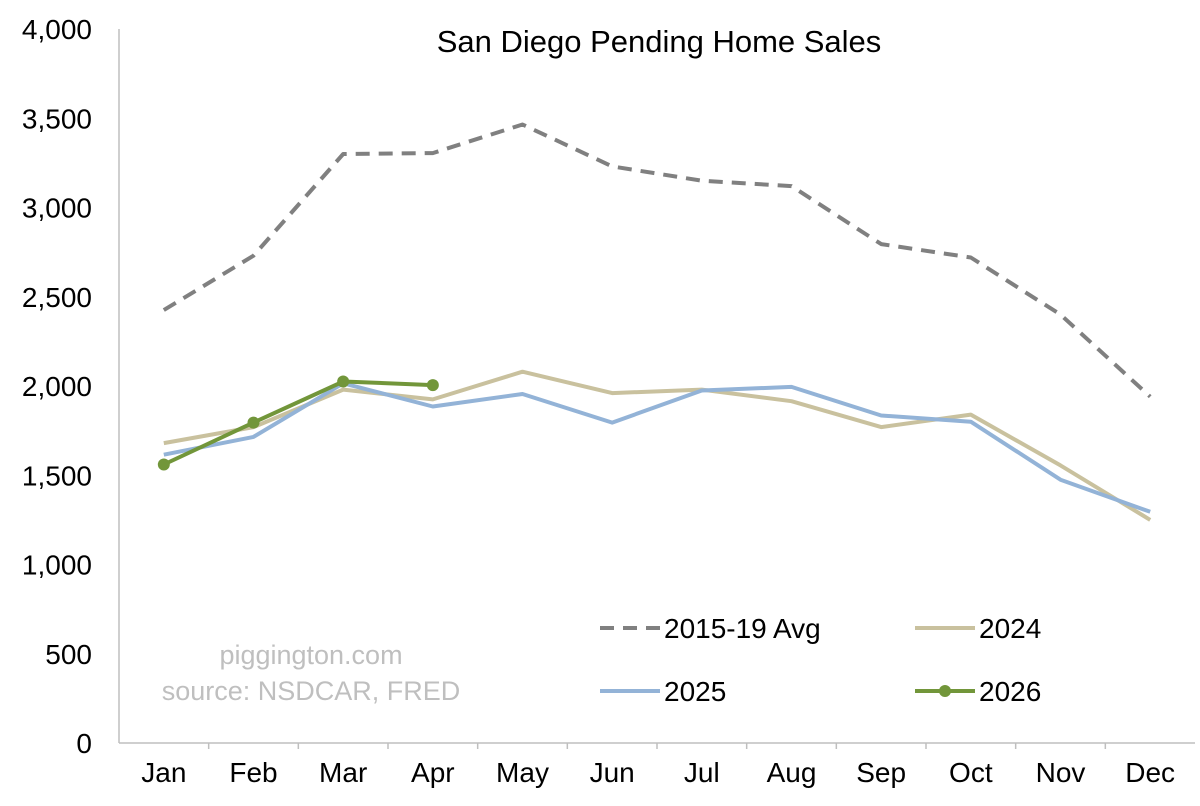  I want to click on series-line-2025, so click(657, 447).